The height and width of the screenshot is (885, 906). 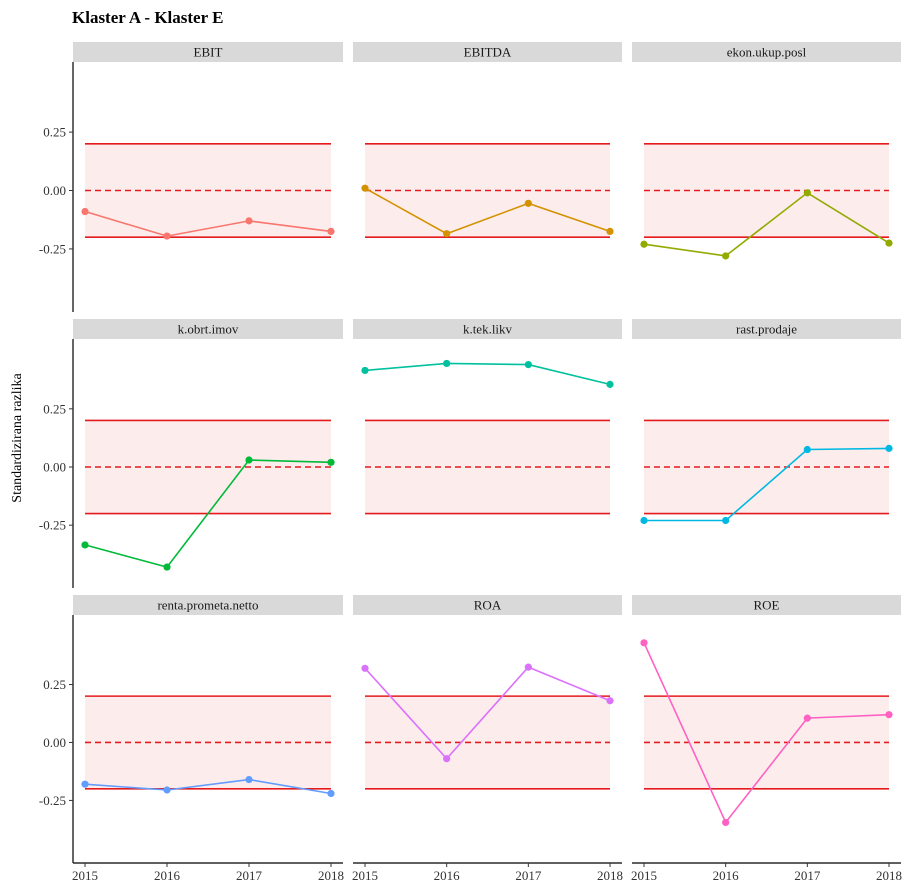 I want to click on facet-strip-label: EBITDA, so click(x=488, y=52).